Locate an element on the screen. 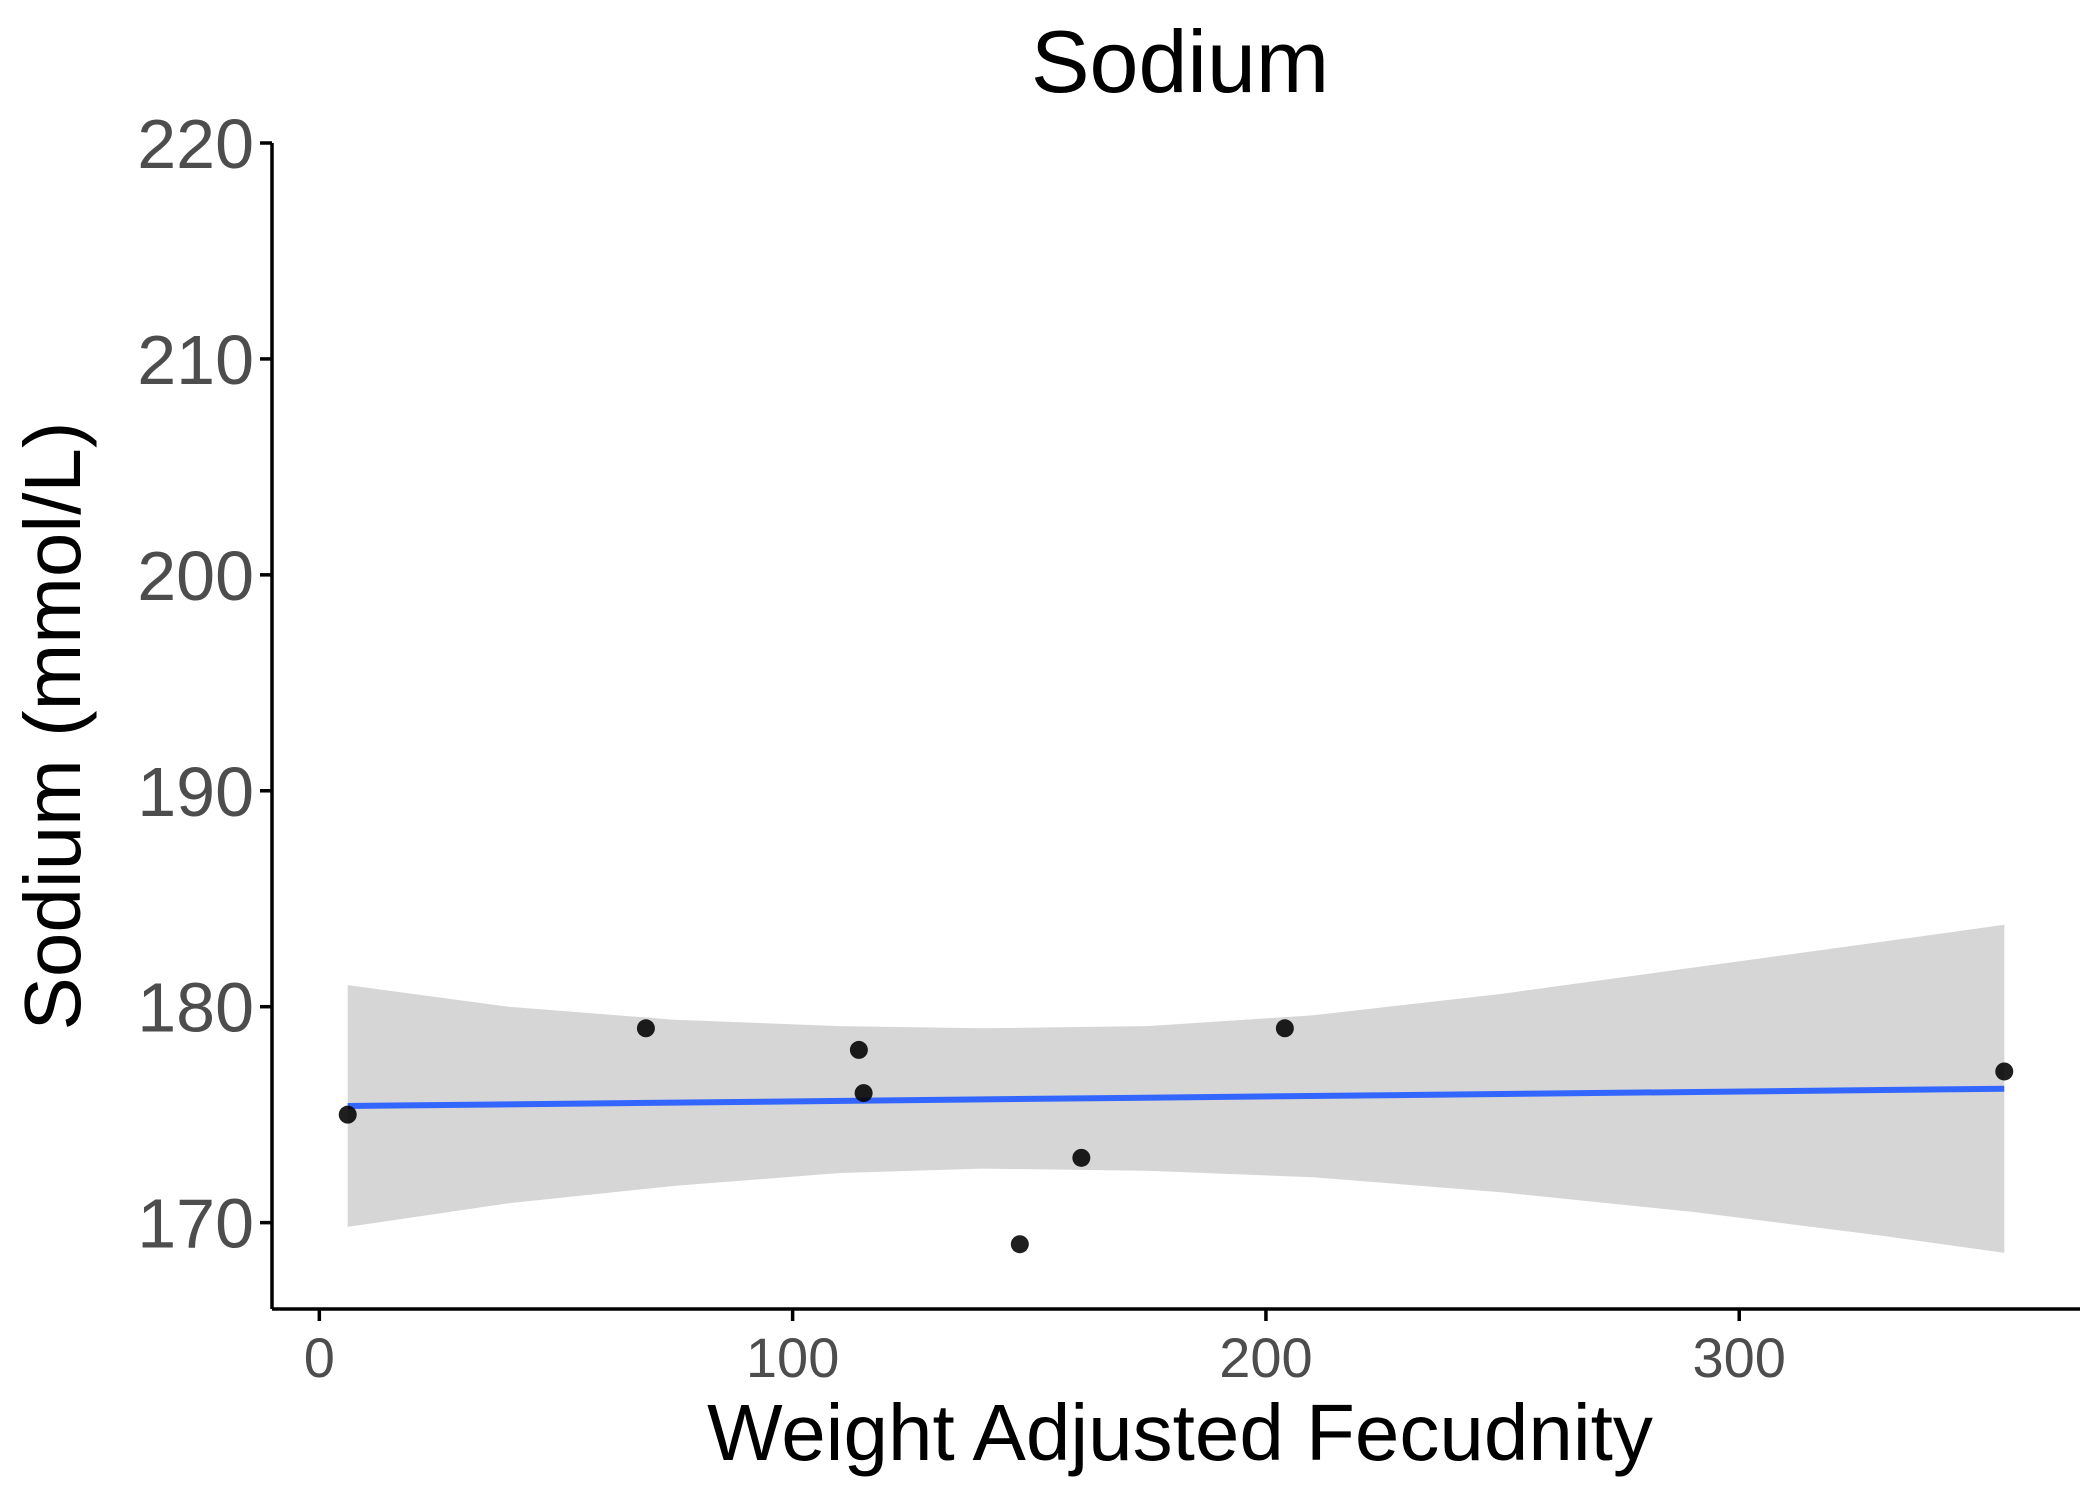 The image size is (2100, 1499). trend-line-layer is located at coordinates (1176, 1097).